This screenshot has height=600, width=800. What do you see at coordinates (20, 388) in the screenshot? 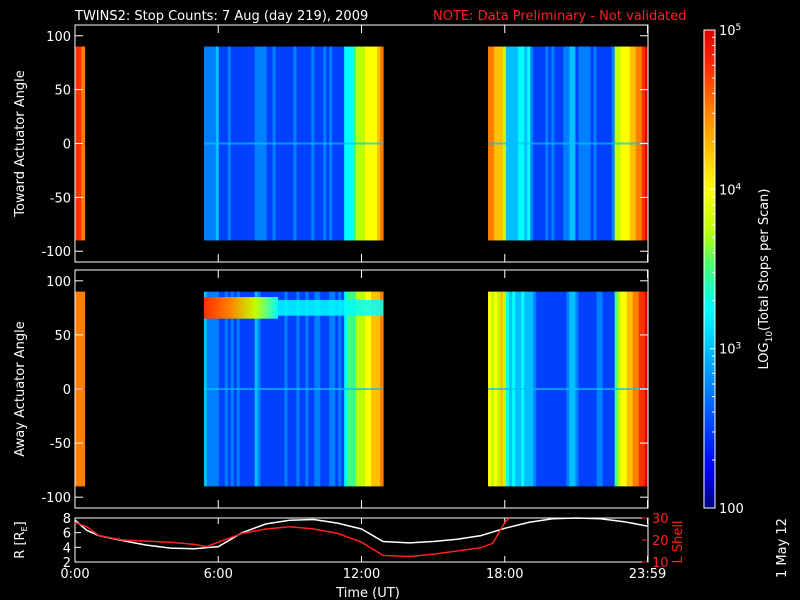
I see `y-axis-label: Away Actuator Angle` at bounding box center [20, 388].